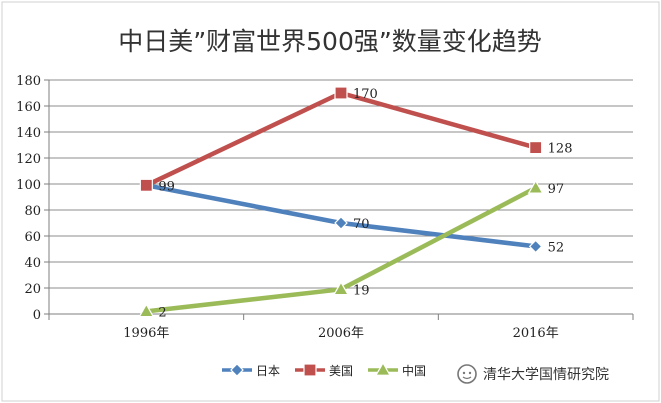 This screenshot has height=403, width=661. What do you see at coordinates (556, 189) in the screenshot?
I see `data-label: 97` at bounding box center [556, 189].